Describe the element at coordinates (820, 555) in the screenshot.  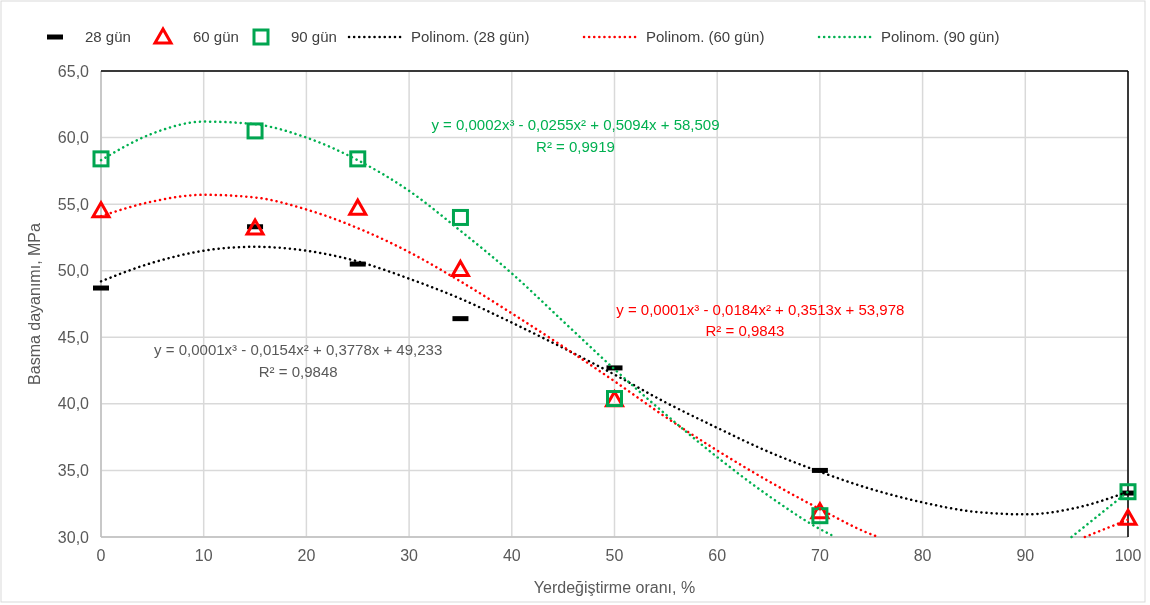
I see `x-tick-label: 70` at that location.